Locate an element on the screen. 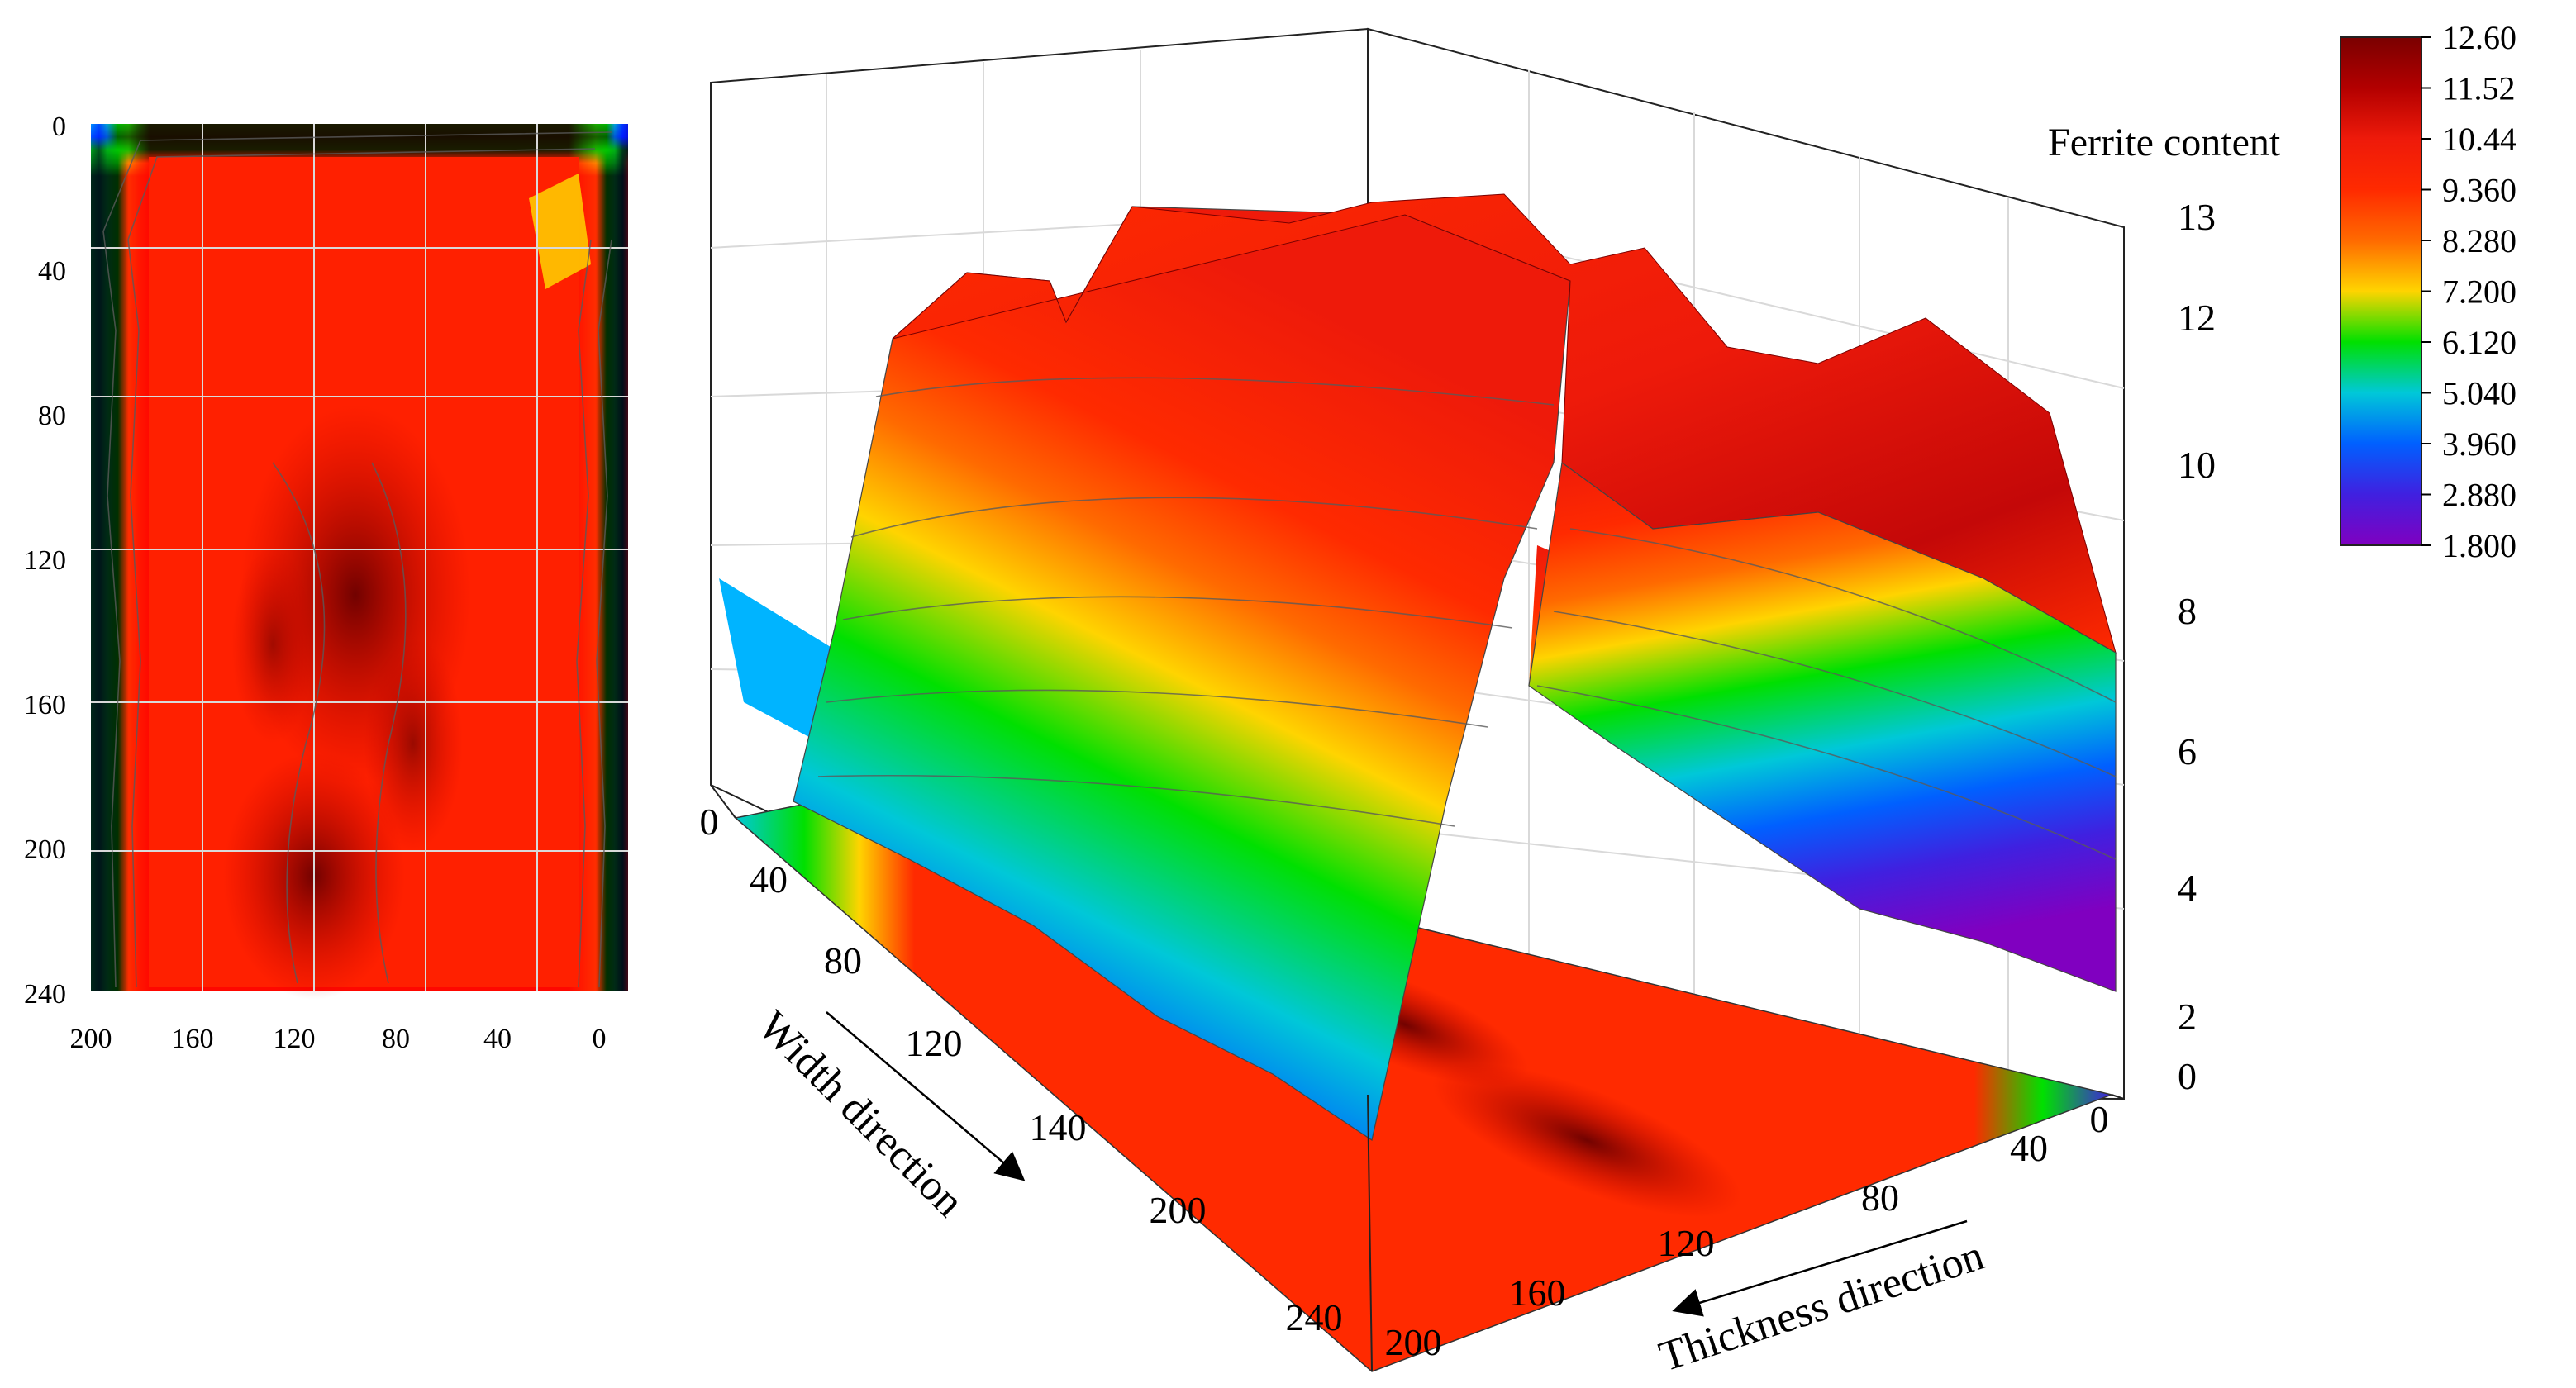  map-y-tick: 80 is located at coordinates (52, 416).